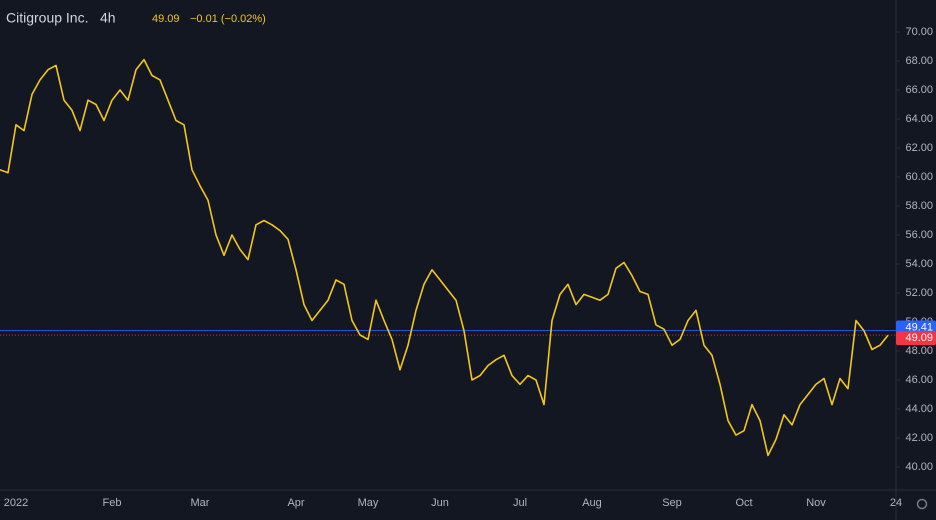  I want to click on x-tick-label: 2022, so click(16, 503).